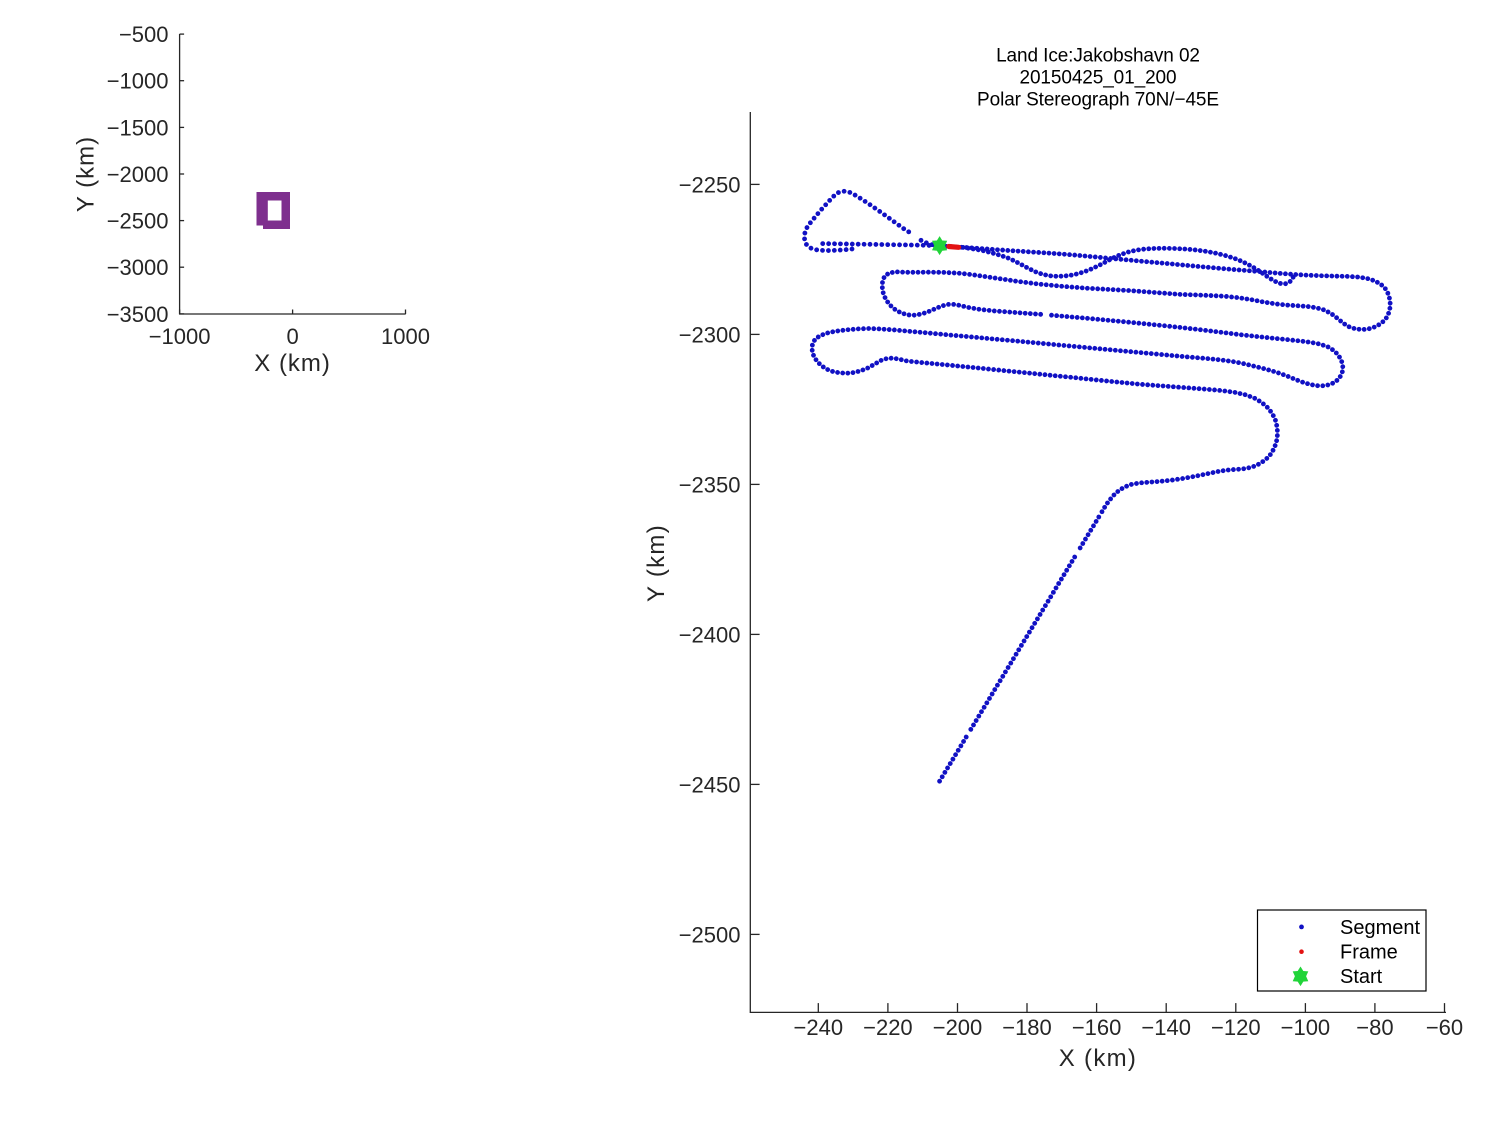  Describe the element at coordinates (1306, 1027) in the screenshot. I see `svg-text: −100` at that location.